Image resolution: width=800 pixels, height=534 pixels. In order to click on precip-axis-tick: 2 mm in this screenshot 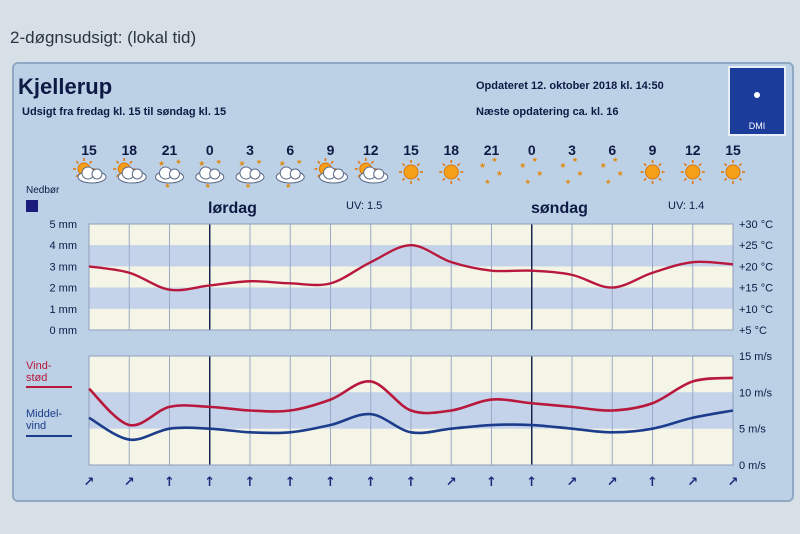, I will do `click(64, 289)`.